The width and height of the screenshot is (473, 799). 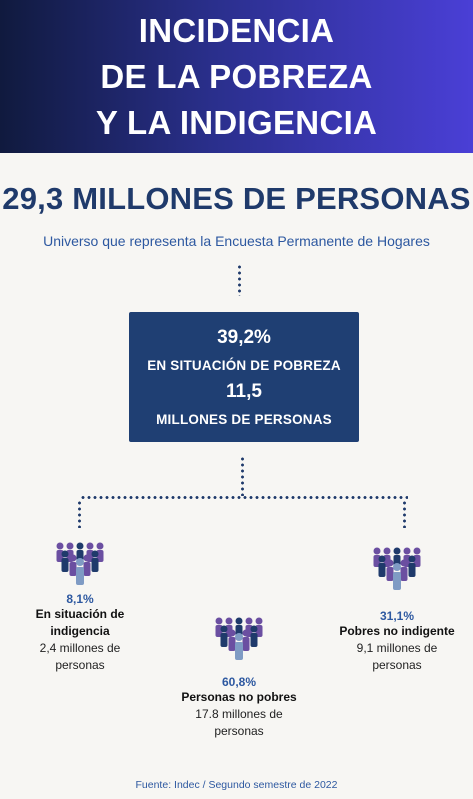 I want to click on no-pobres-count-1: 17.8 millones de, so click(x=239, y=714).